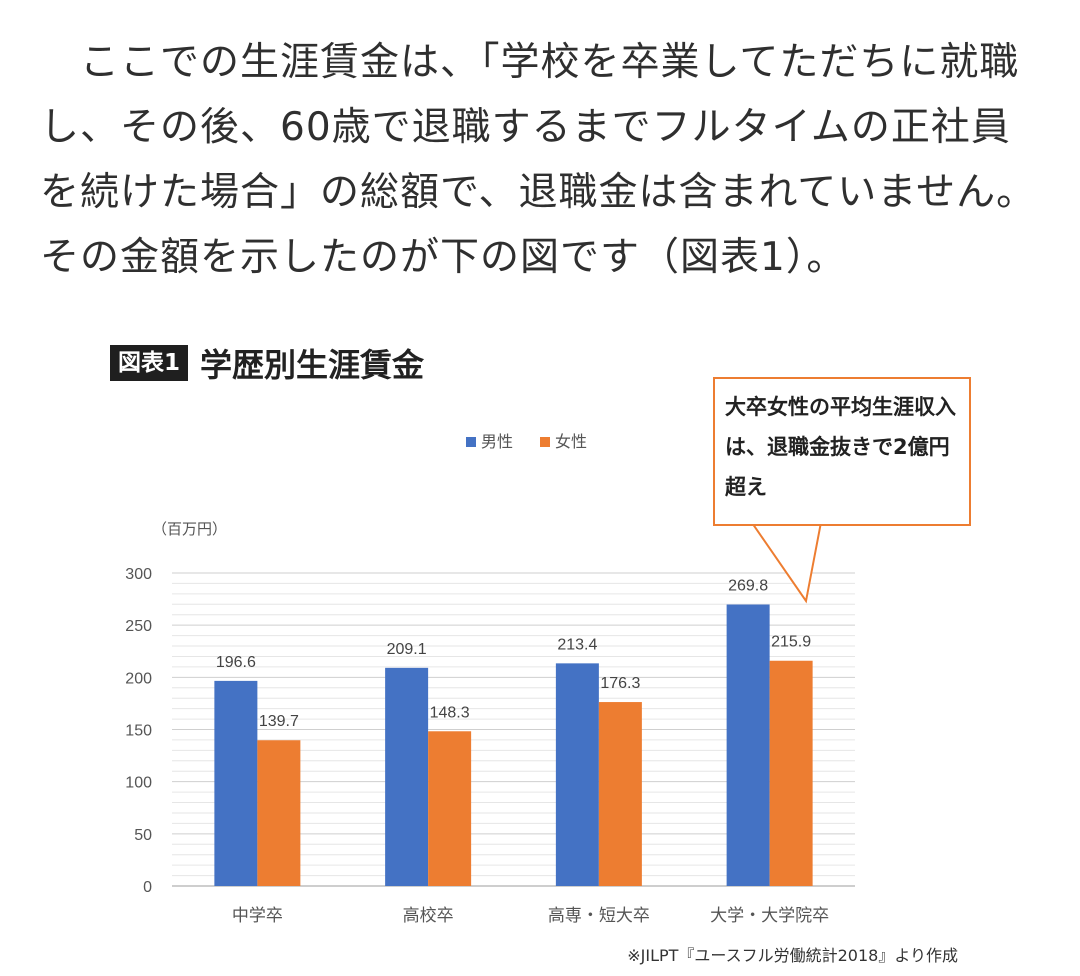 Image resolution: width=1080 pixels, height=976 pixels. I want to click on y-tick-label: 0, so click(147, 887).